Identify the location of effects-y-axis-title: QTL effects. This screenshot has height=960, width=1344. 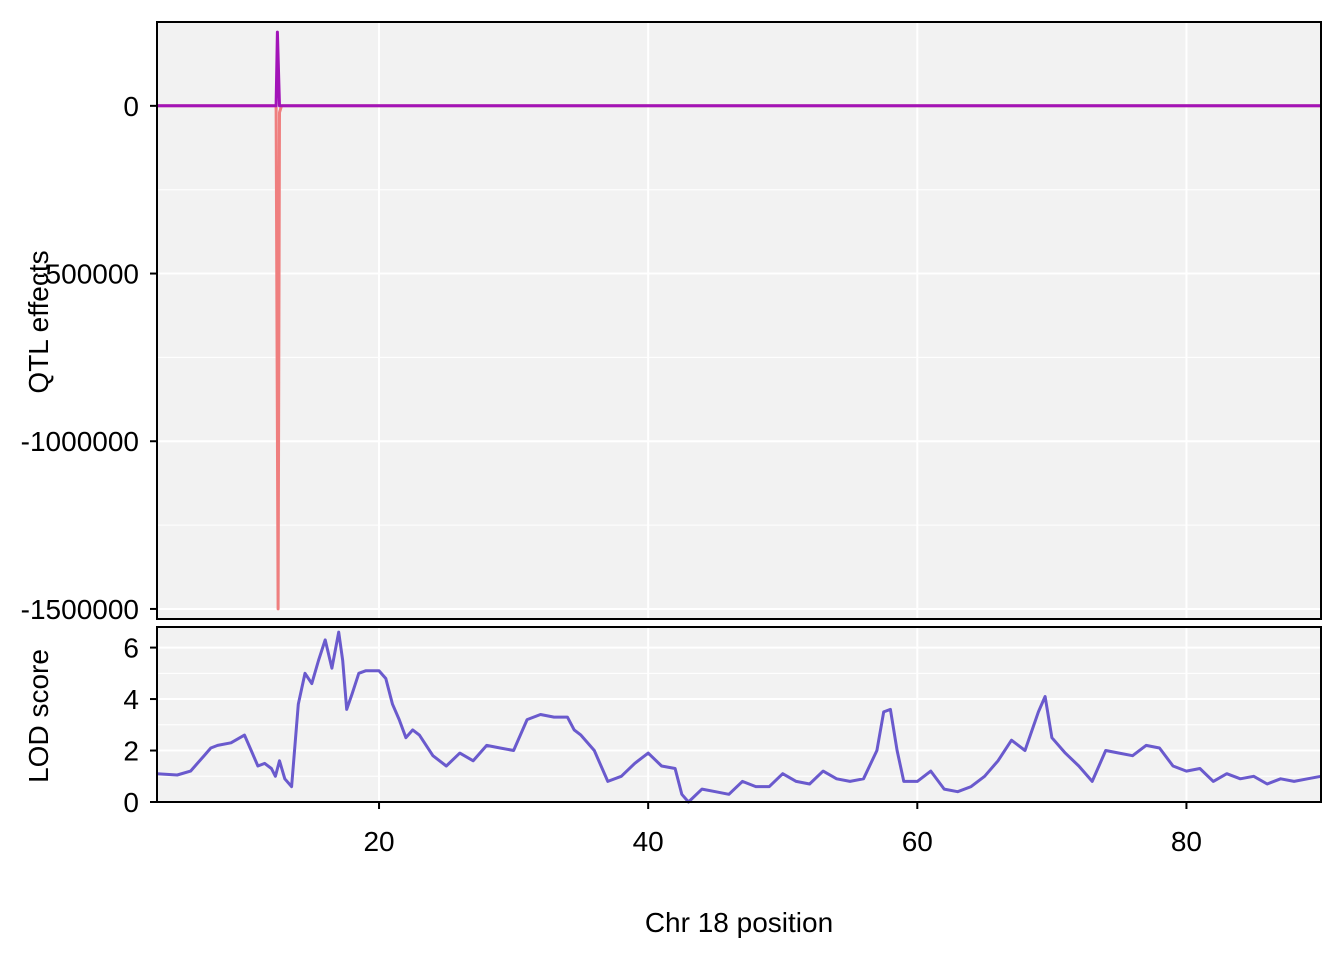
(38, 321).